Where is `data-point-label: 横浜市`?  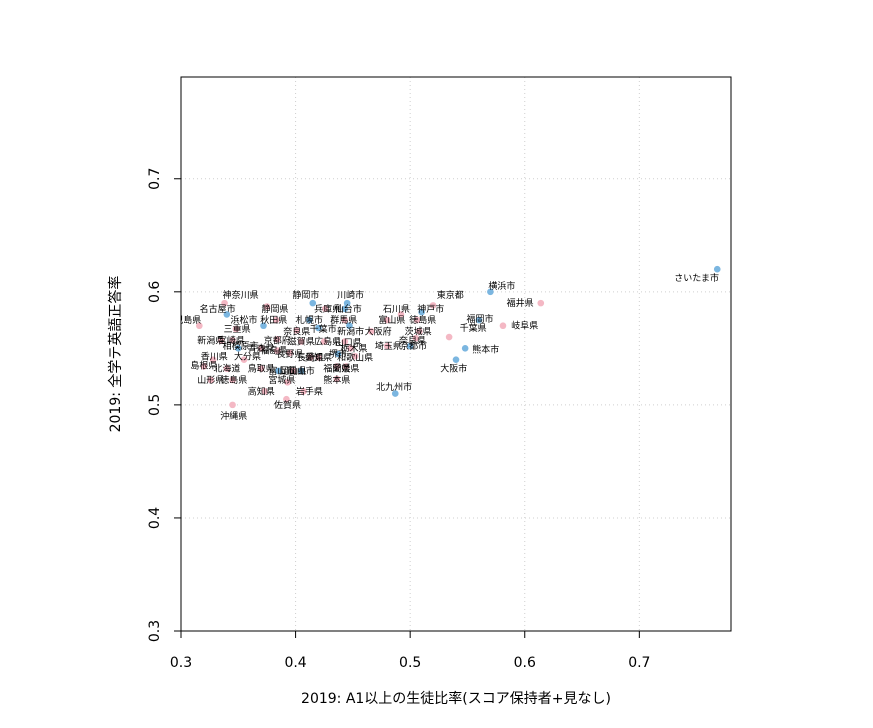 data-point-label: 横浜市 is located at coordinates (501, 286).